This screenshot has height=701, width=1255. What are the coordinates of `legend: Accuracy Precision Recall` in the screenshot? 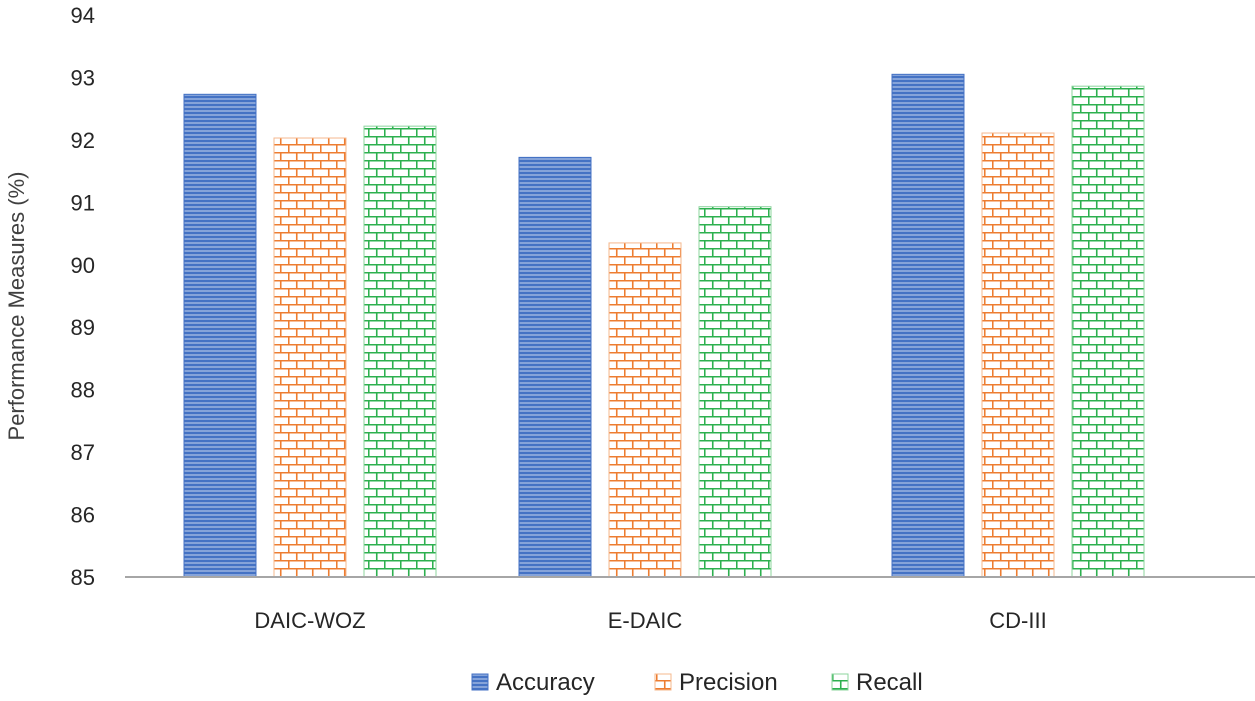 It's located at (697, 682).